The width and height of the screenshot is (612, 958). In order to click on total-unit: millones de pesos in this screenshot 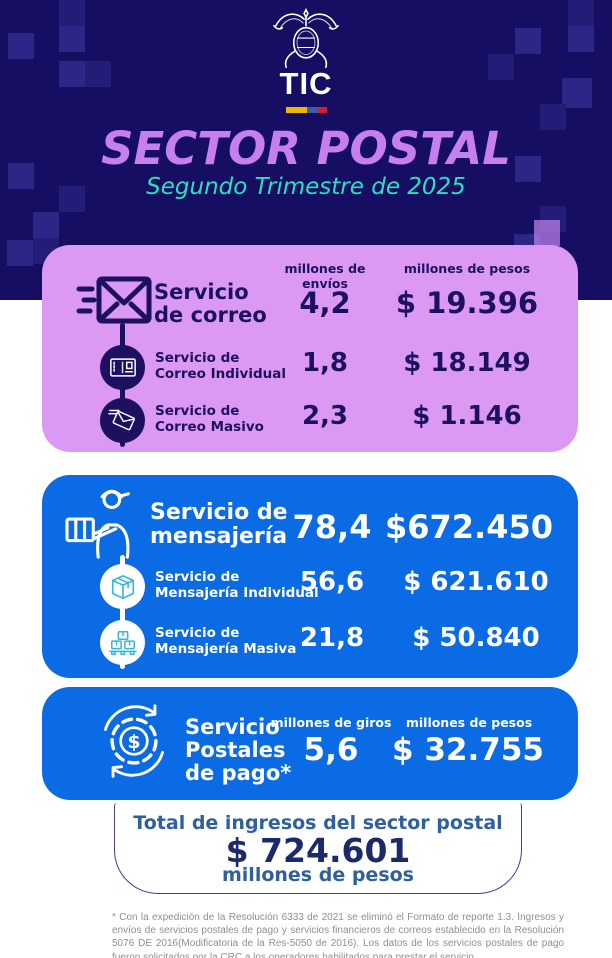, I will do `click(318, 875)`.